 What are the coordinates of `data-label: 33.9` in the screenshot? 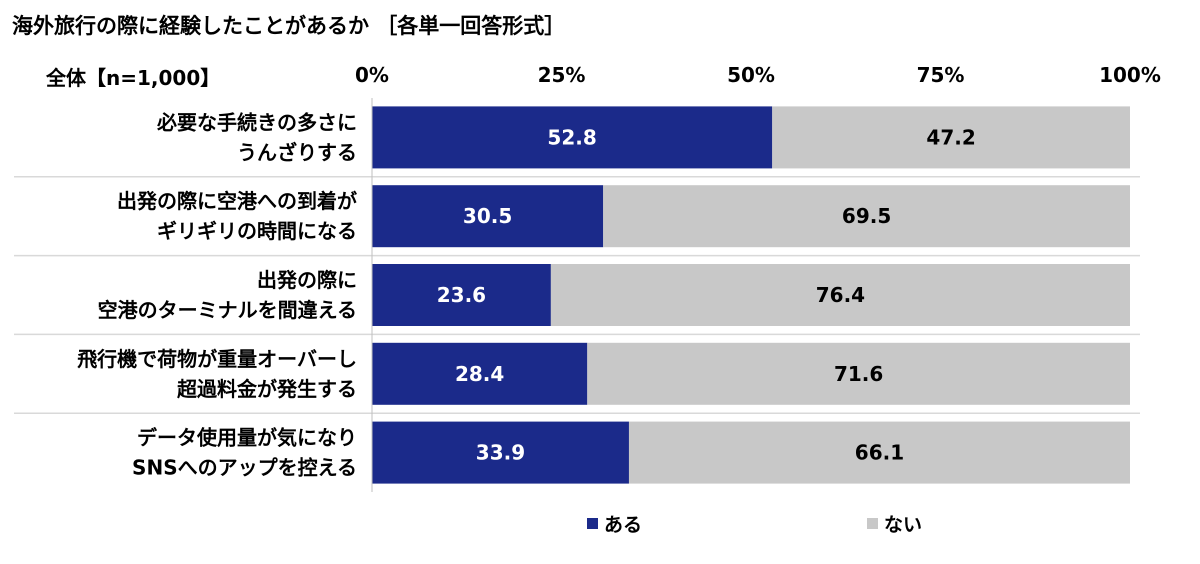 It's located at (500, 453).